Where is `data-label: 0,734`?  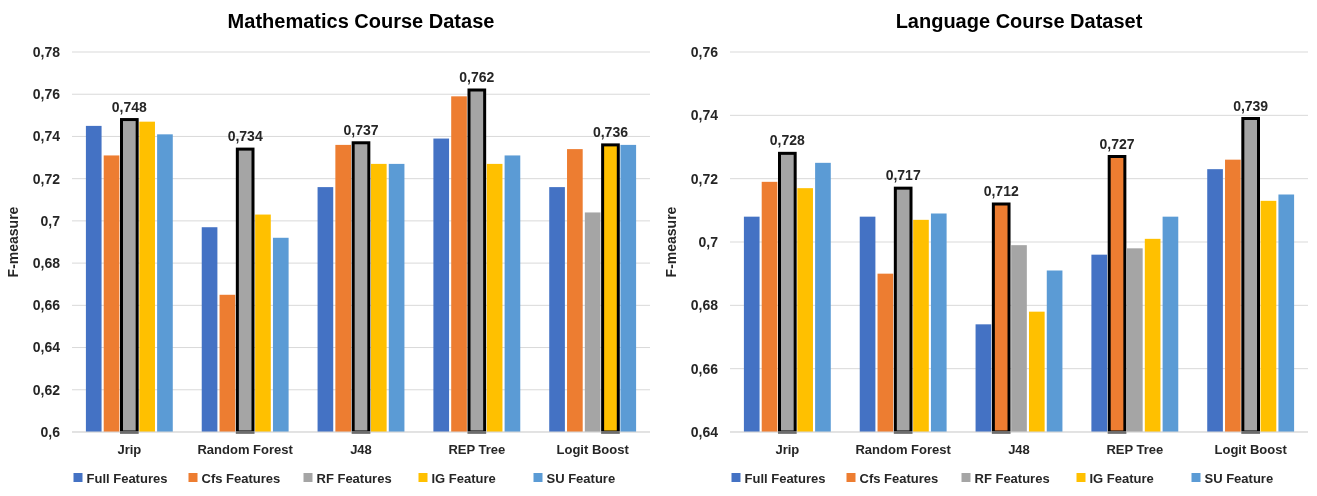
data-label: 0,734 is located at coordinates (245, 136).